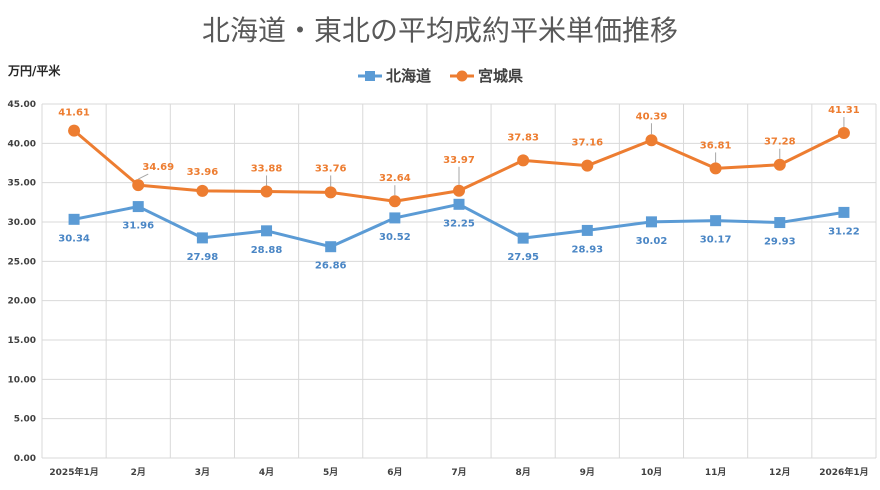 The height and width of the screenshot is (490, 880). Describe the element at coordinates (716, 240) in the screenshot. I see `data-label: 30.17` at that location.